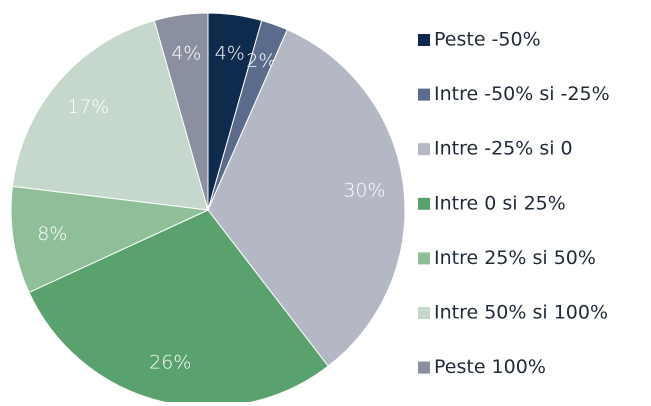 The image size is (651, 406). What do you see at coordinates (88, 107) in the screenshot?
I see `data-label: 17%` at bounding box center [88, 107].